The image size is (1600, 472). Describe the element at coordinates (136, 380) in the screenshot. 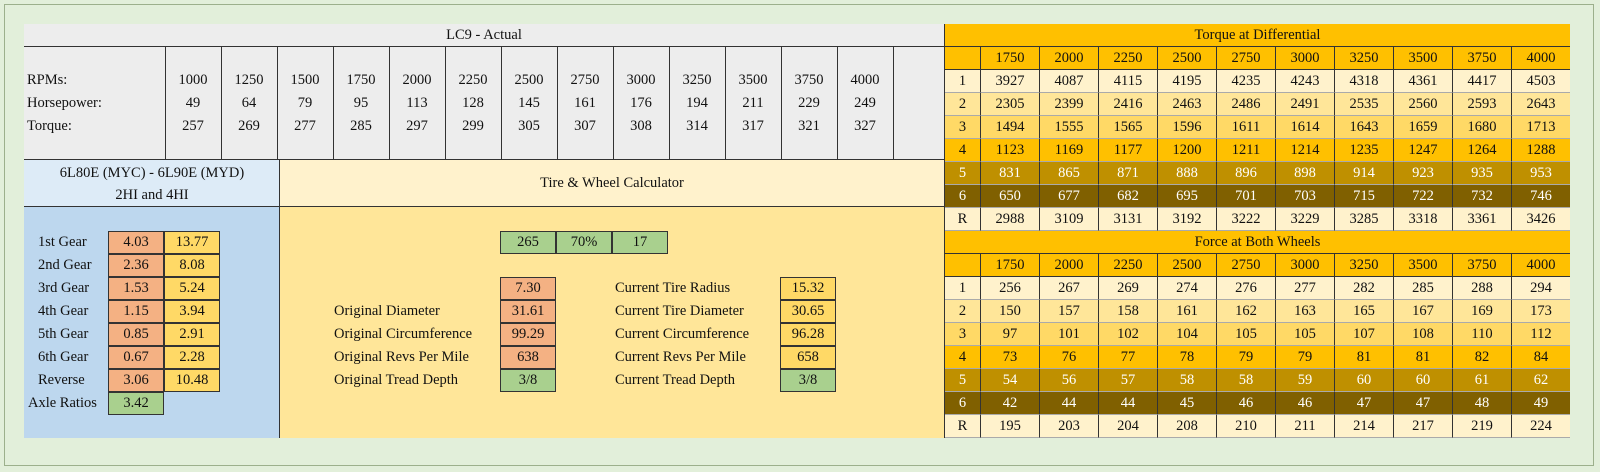

I see `gear-ratio: 3.06` at that location.